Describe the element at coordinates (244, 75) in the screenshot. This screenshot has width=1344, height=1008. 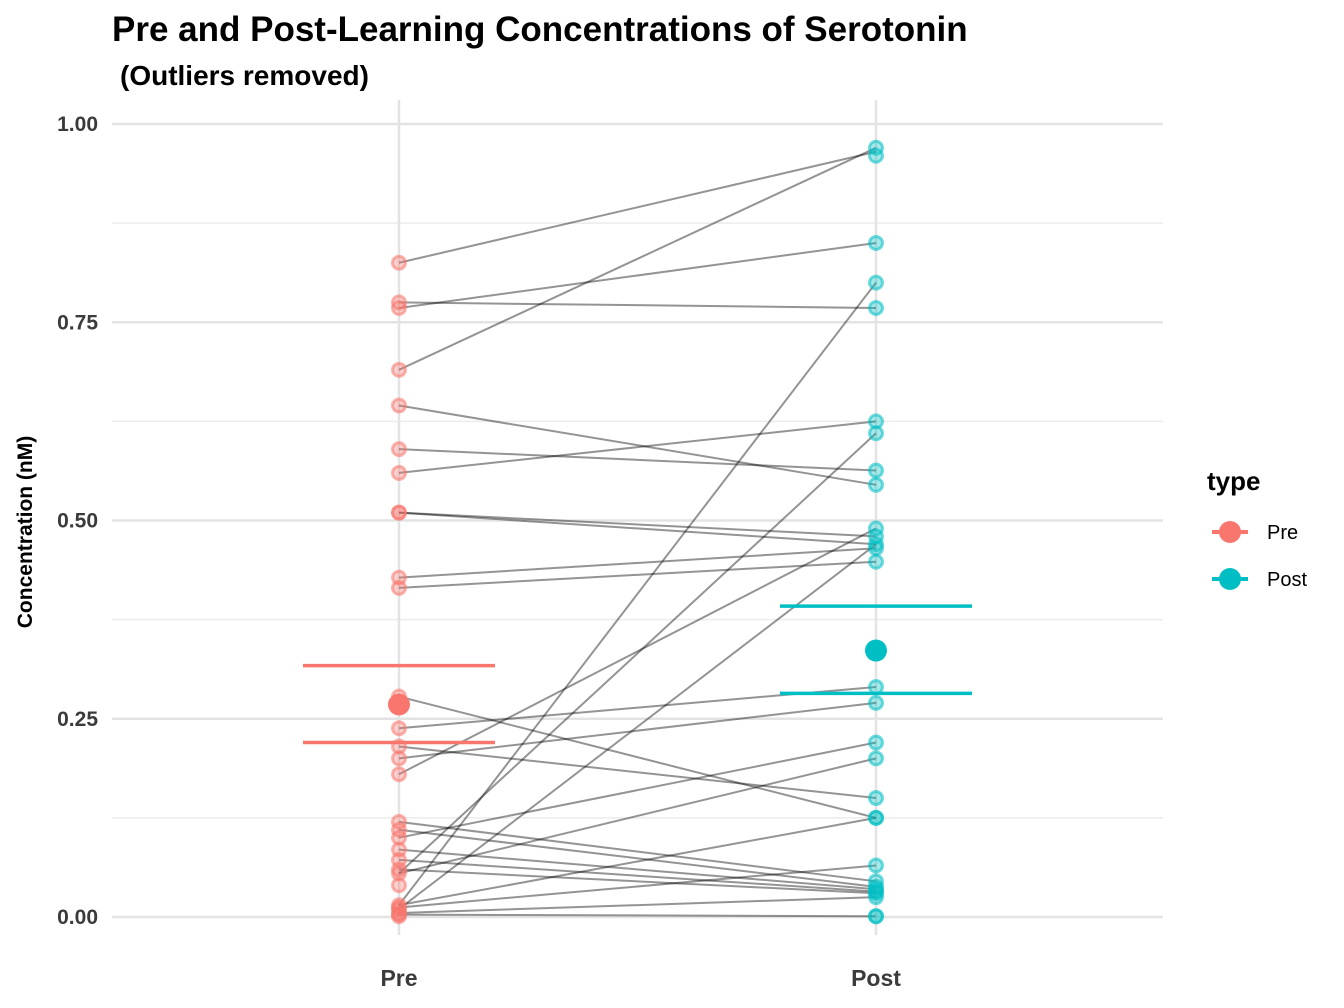
I see `chart-subtitle: (Outliers removed)` at that location.